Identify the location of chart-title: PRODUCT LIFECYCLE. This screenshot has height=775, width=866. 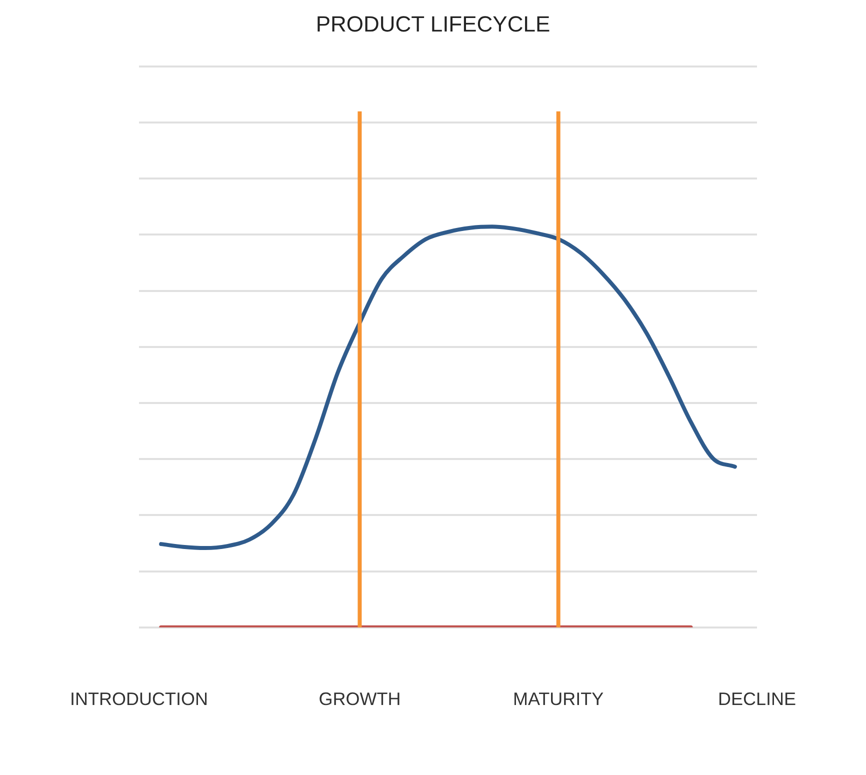
(433, 23).